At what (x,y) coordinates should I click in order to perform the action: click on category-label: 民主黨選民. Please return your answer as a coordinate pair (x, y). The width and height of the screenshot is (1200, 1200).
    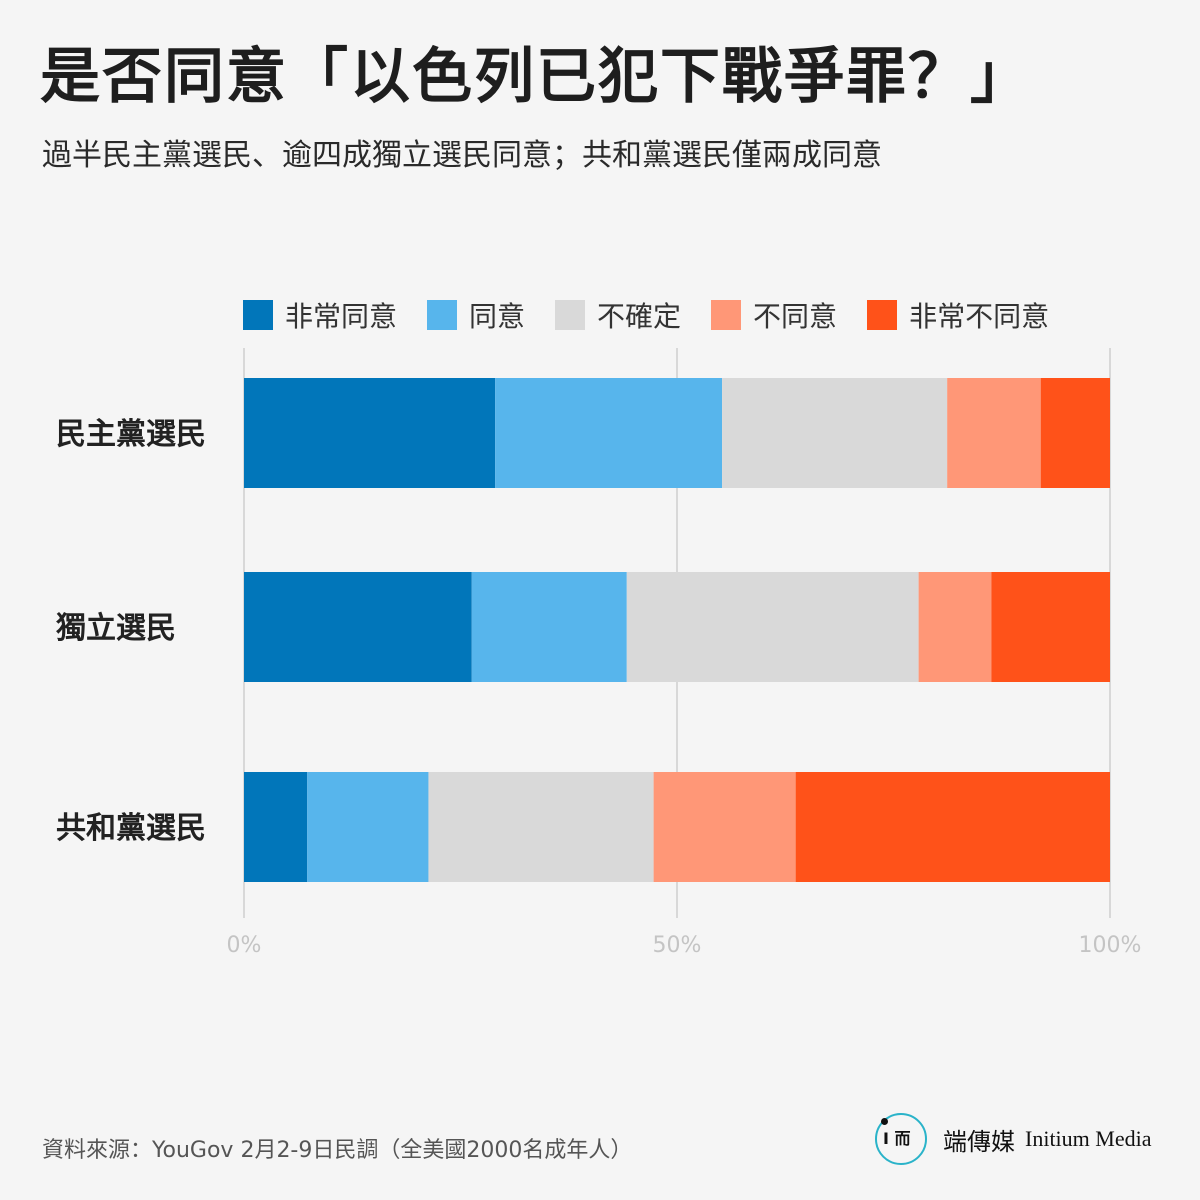
    Looking at the image, I should click on (131, 434).